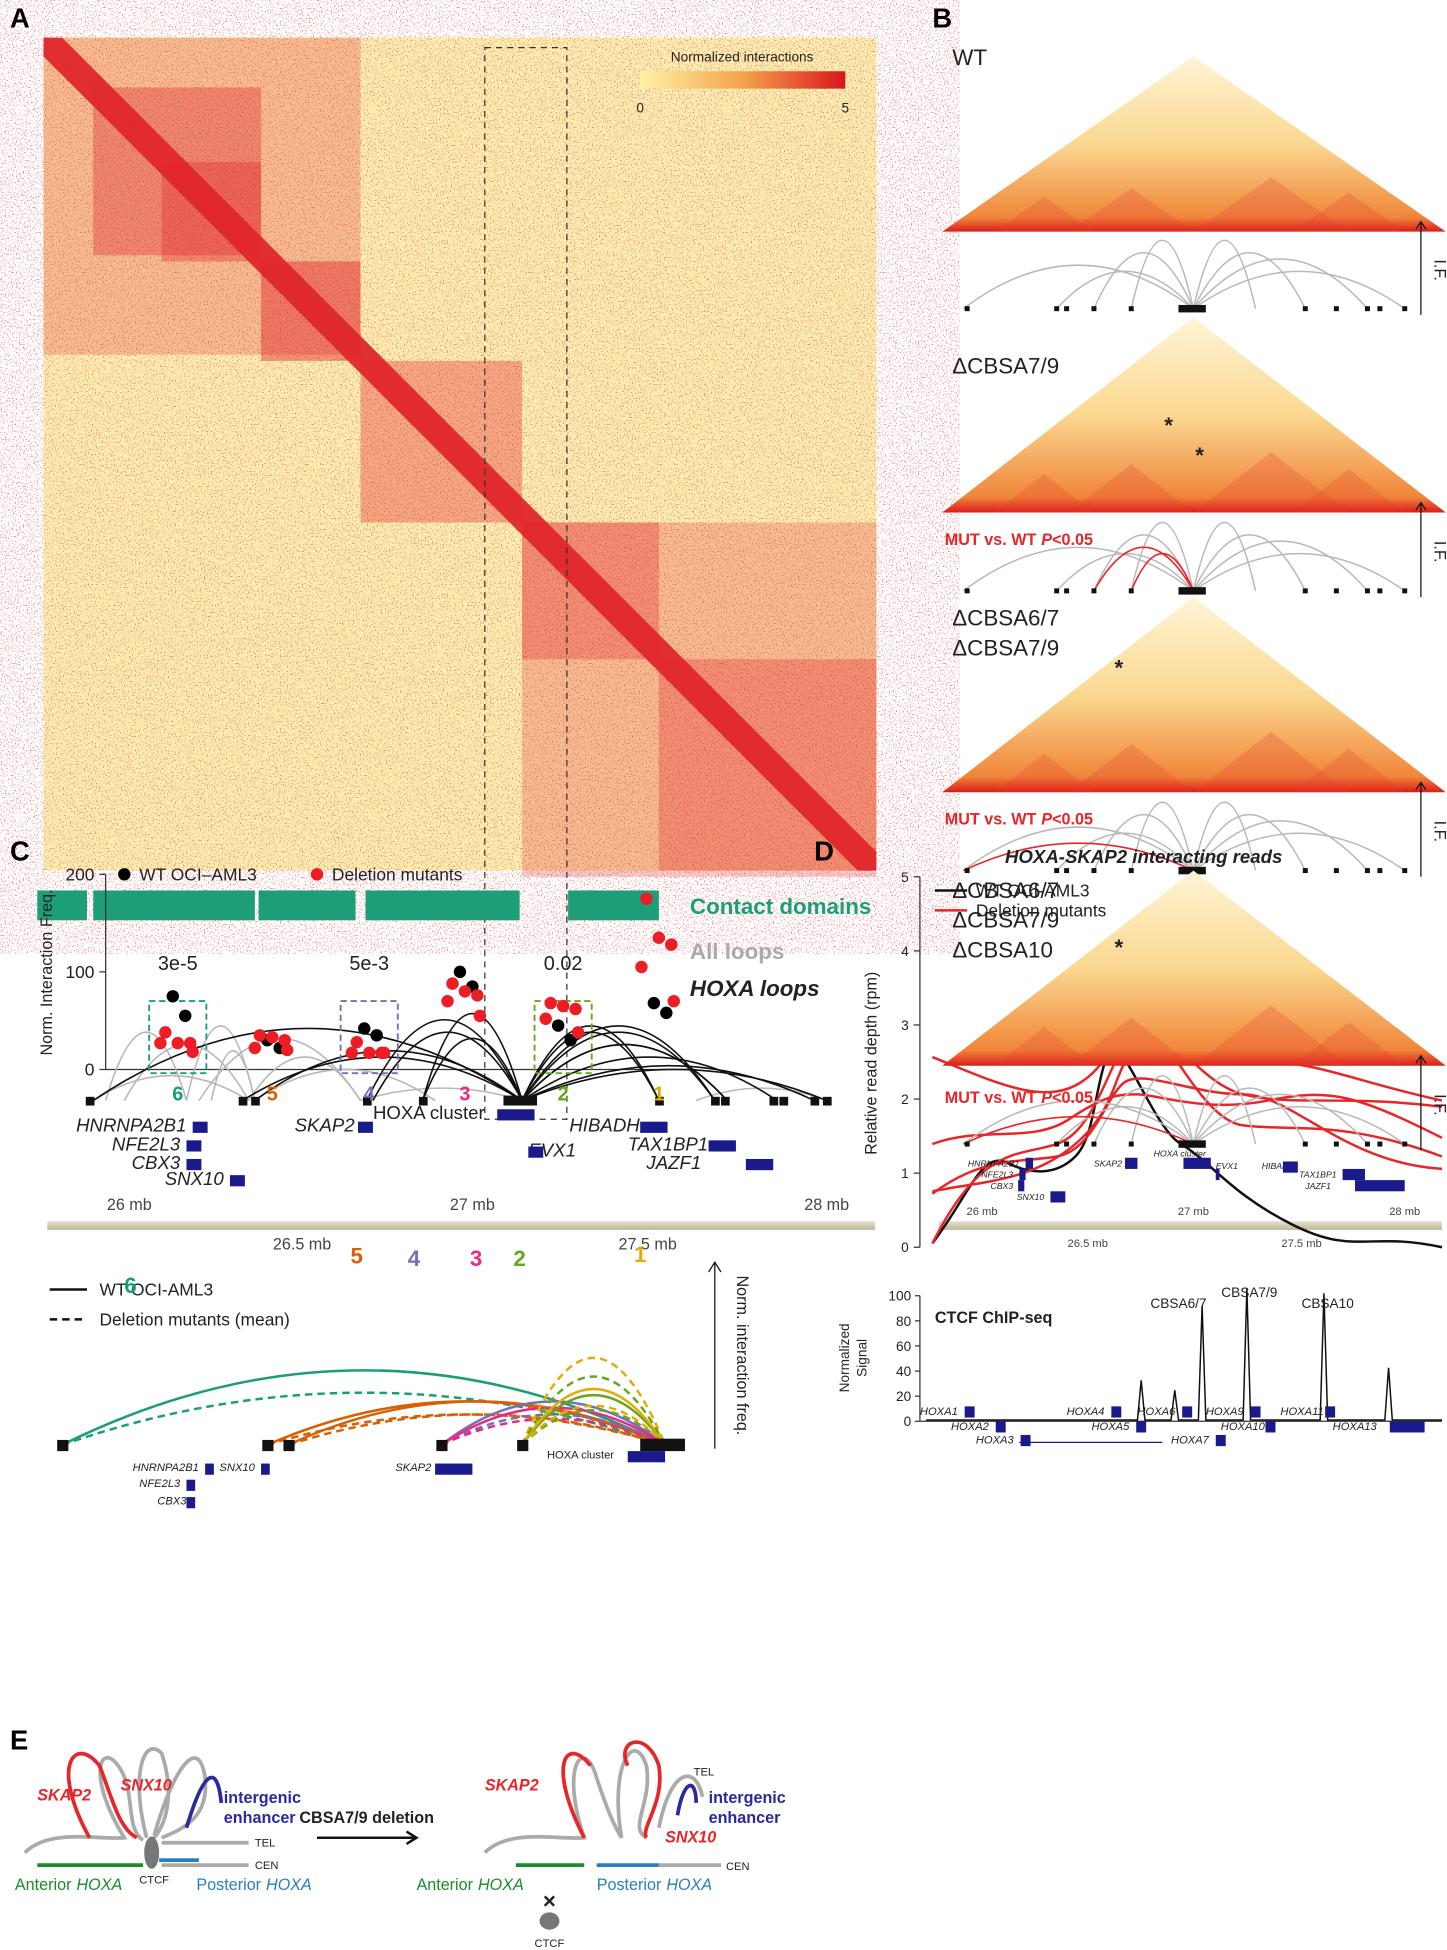 This screenshot has width=1447, height=1950. Describe the element at coordinates (397, 875) in the screenshot. I see `legend-label: Deletion mutants` at that location.